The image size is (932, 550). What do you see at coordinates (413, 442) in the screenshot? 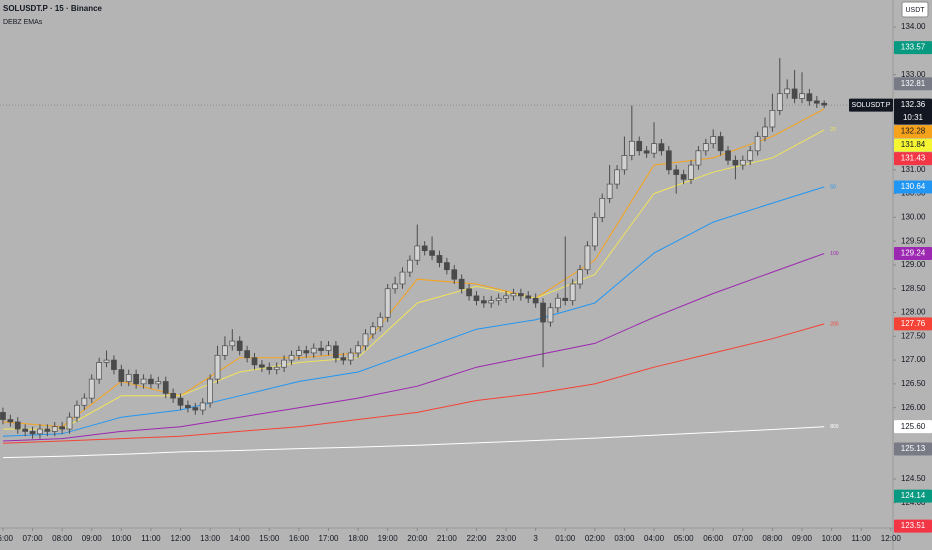
I see `ema-line` at bounding box center [413, 442].